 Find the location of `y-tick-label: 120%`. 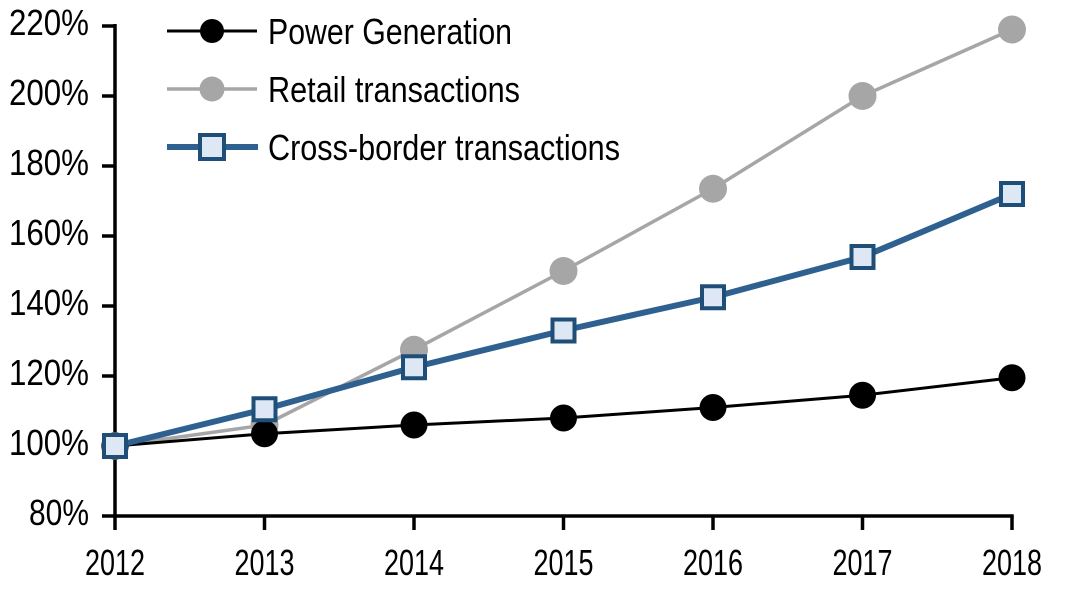

y-tick-label: 120% is located at coordinates (49, 372).